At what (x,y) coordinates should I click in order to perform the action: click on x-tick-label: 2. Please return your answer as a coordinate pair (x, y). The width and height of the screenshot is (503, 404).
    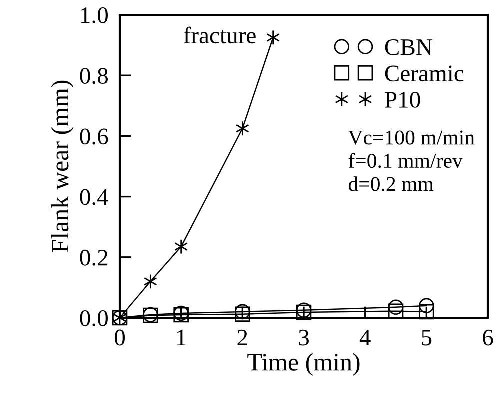
    Looking at the image, I should click on (243, 338).